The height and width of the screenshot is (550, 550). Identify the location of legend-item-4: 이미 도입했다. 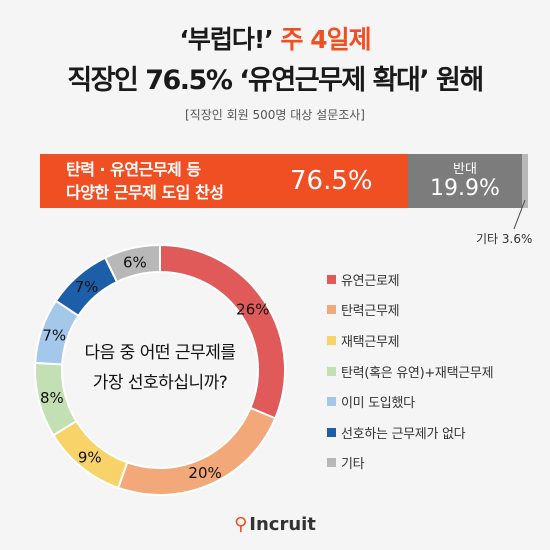
(410, 401).